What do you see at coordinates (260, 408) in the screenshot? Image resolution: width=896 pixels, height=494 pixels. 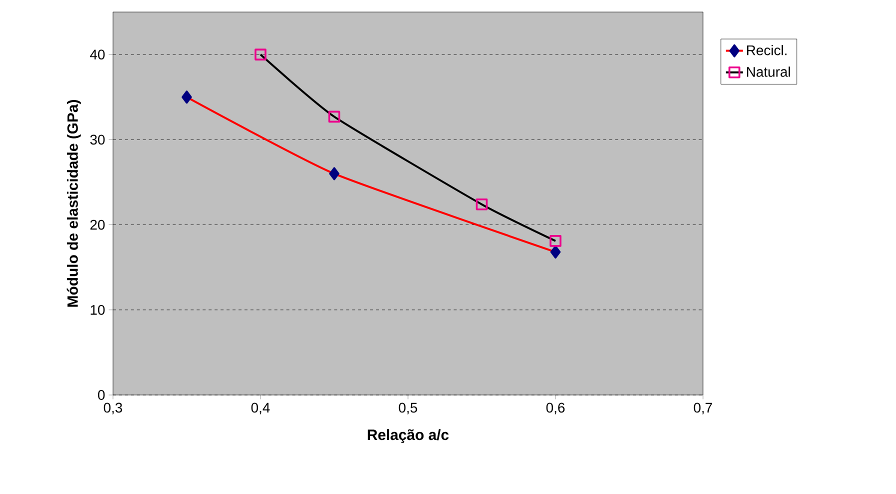 I see `x-tick-label: 0,4` at bounding box center [260, 408].